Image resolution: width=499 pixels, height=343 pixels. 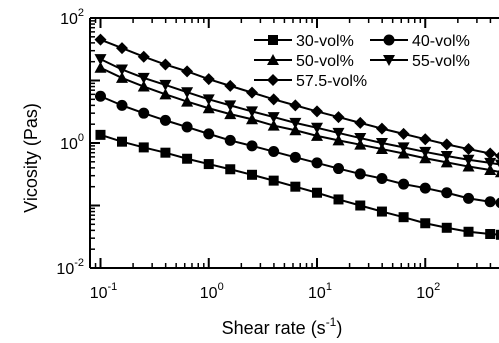 I want to click on x-tick-label-exp: 1, so click(x=329, y=287).